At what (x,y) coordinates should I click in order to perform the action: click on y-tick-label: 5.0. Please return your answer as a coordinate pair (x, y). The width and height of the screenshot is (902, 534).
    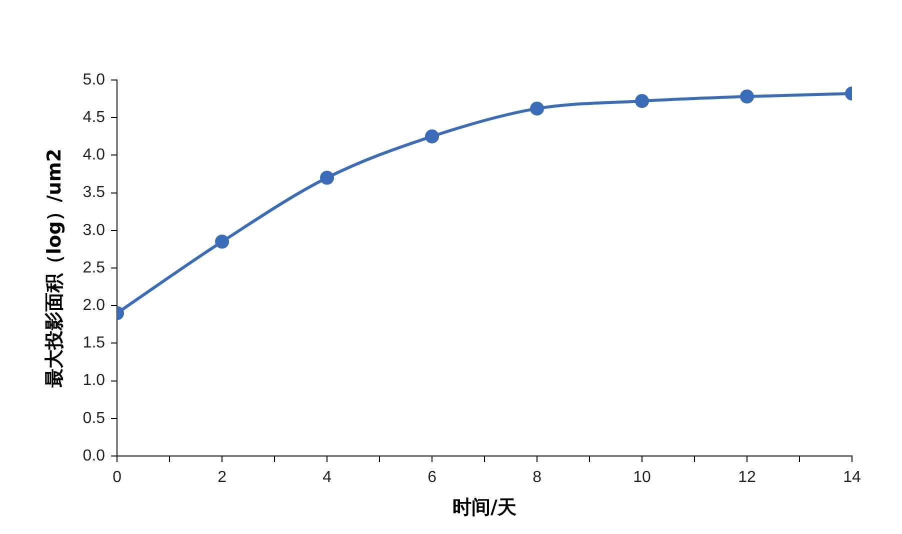
    Looking at the image, I should click on (94, 79).